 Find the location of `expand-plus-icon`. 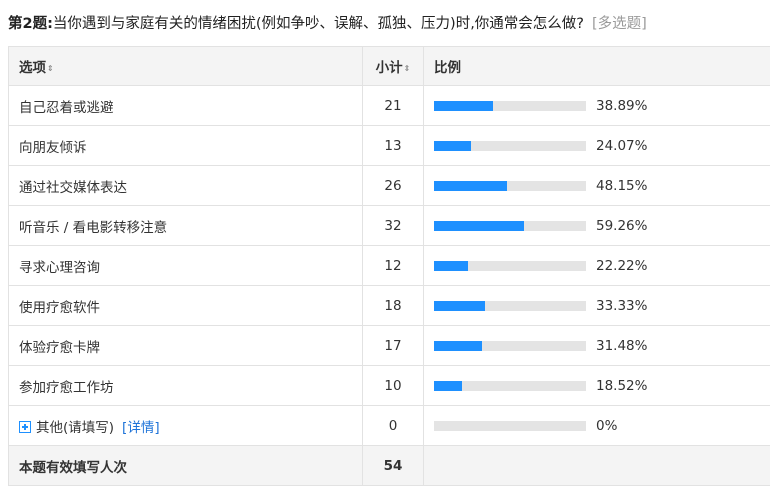

expand-plus-icon is located at coordinates (25, 427).